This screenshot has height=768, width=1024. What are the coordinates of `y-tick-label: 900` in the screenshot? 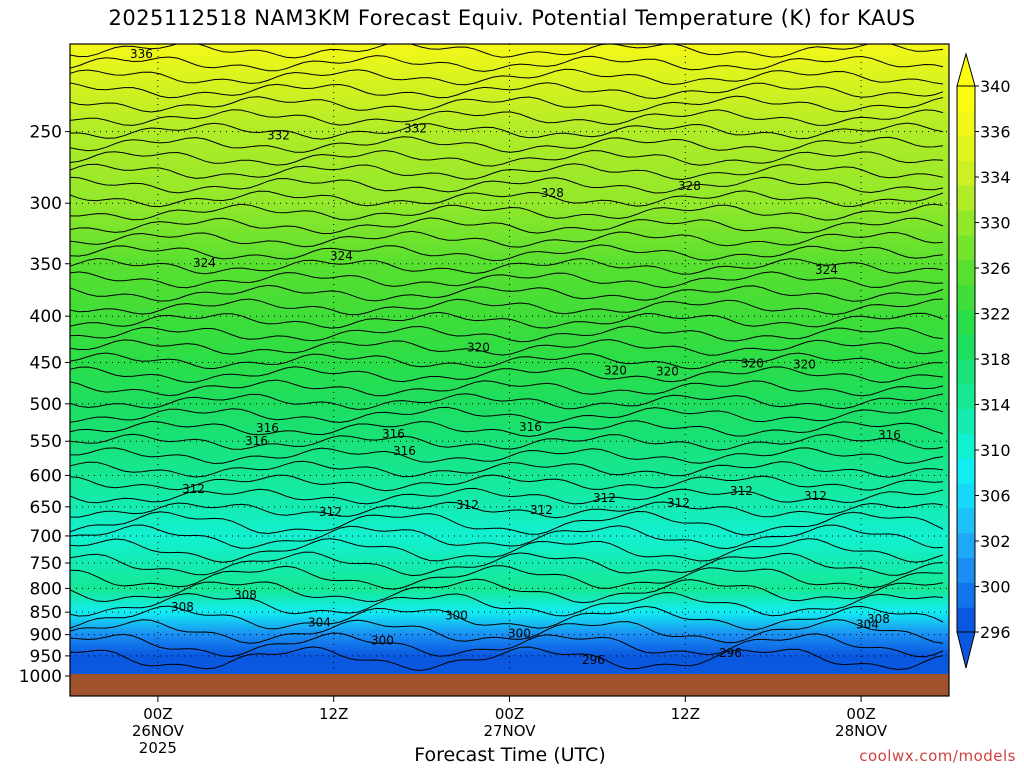 It's located at (46, 636).